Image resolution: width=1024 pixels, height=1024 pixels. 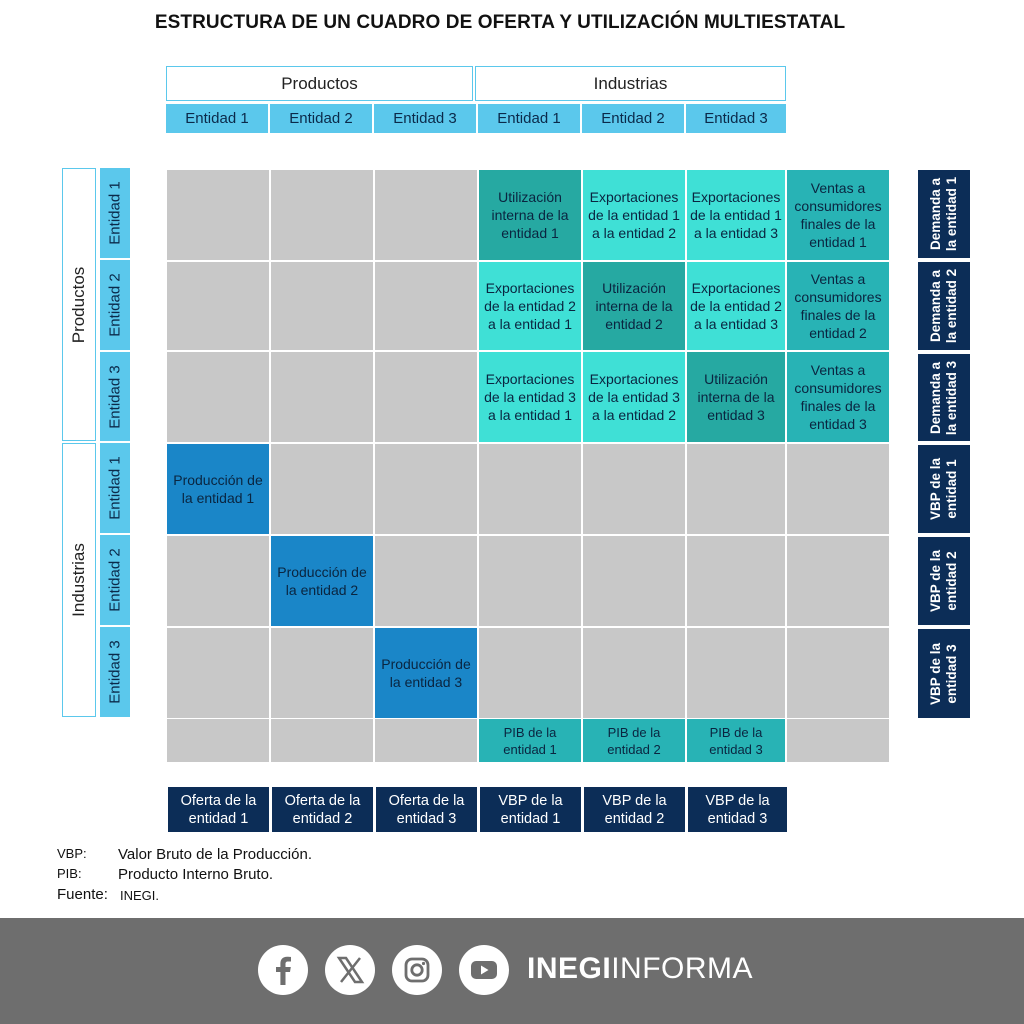 I want to click on matrix-cell-r4-c7, so click(x=838, y=489).